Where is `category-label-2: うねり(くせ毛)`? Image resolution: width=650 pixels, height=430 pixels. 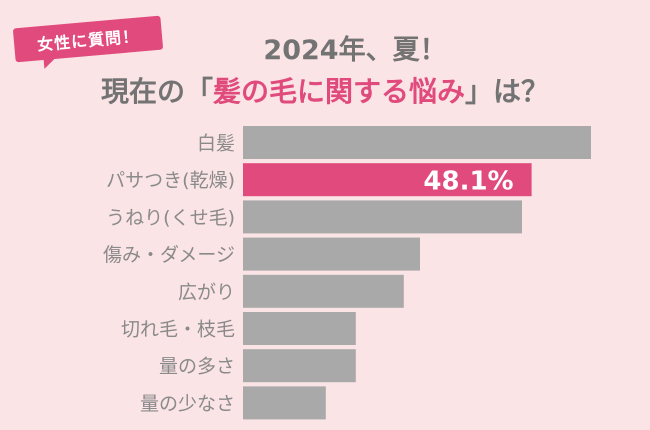
category-label-2: うねり(くせ毛) is located at coordinates (170, 218).